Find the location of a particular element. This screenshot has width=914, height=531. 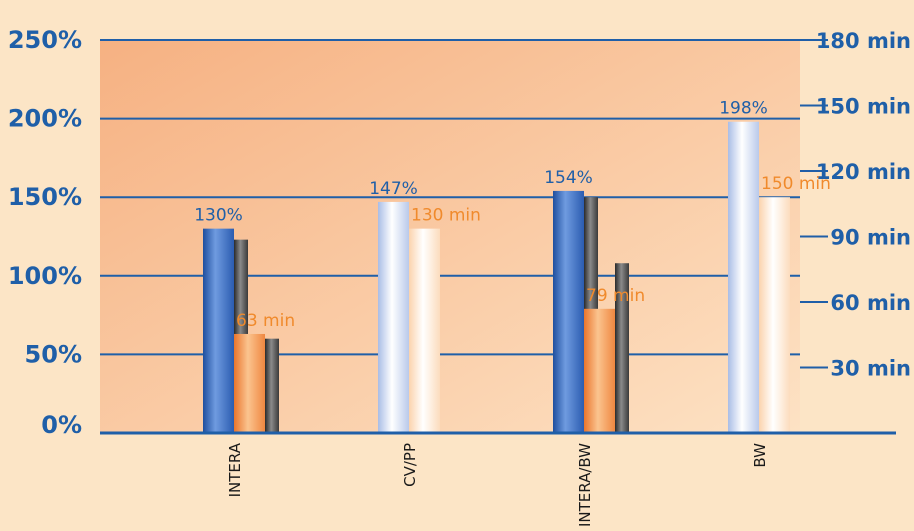

x-tick-label: INTERA/BW is located at coordinates (585, 485).